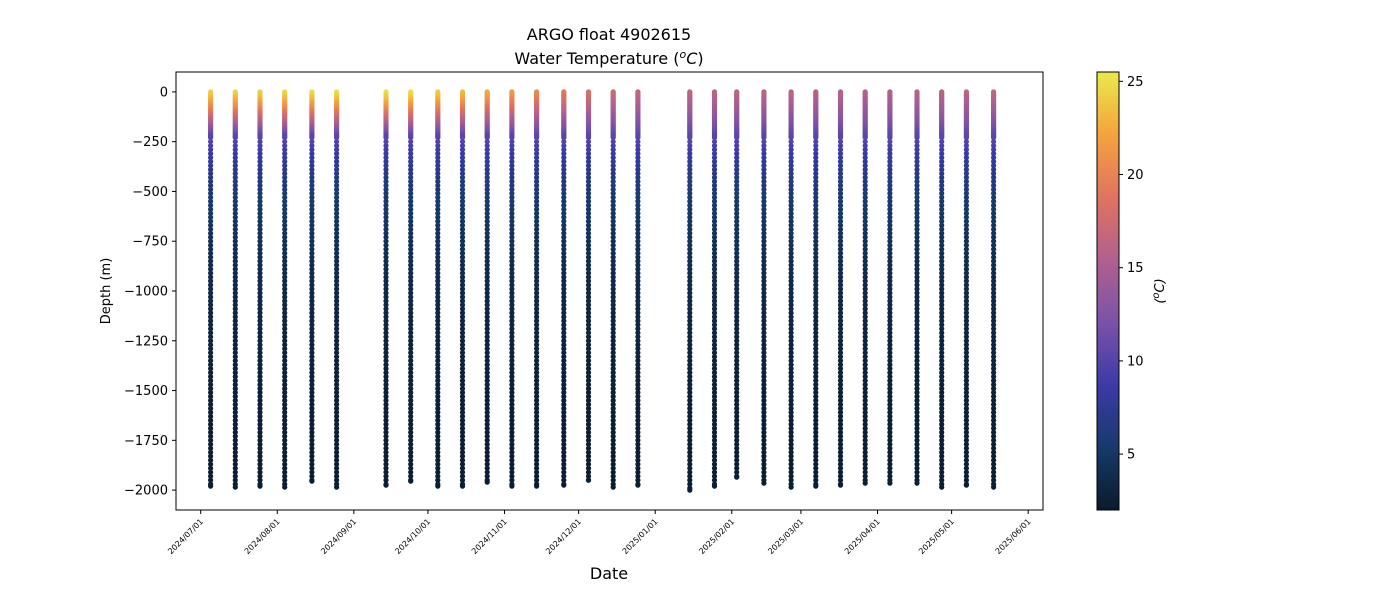 This screenshot has height=600, width=1400. Describe the element at coordinates (1159, 290) in the screenshot. I see `colorbar-label: (oC)` at that location.